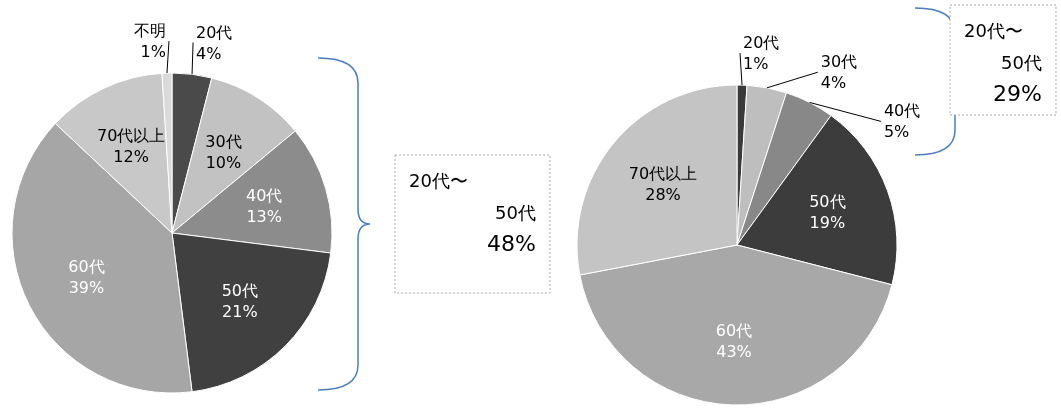 This screenshot has height=412, width=1061. What do you see at coordinates (1003, 63) in the screenshot?
I see `text: 20代〜 50代 29%` at bounding box center [1003, 63].